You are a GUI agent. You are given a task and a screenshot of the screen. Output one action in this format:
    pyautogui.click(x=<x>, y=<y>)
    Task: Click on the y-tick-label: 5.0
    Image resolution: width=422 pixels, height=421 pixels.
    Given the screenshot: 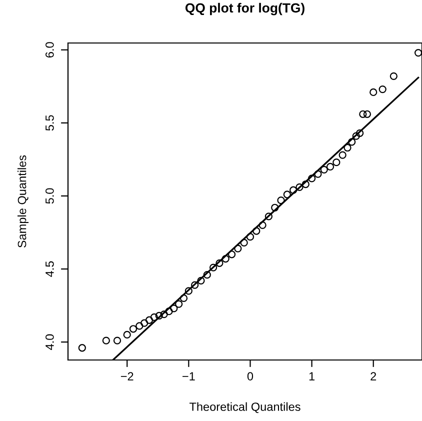 What is the action you would take?
    pyautogui.click(x=50, y=196)
    